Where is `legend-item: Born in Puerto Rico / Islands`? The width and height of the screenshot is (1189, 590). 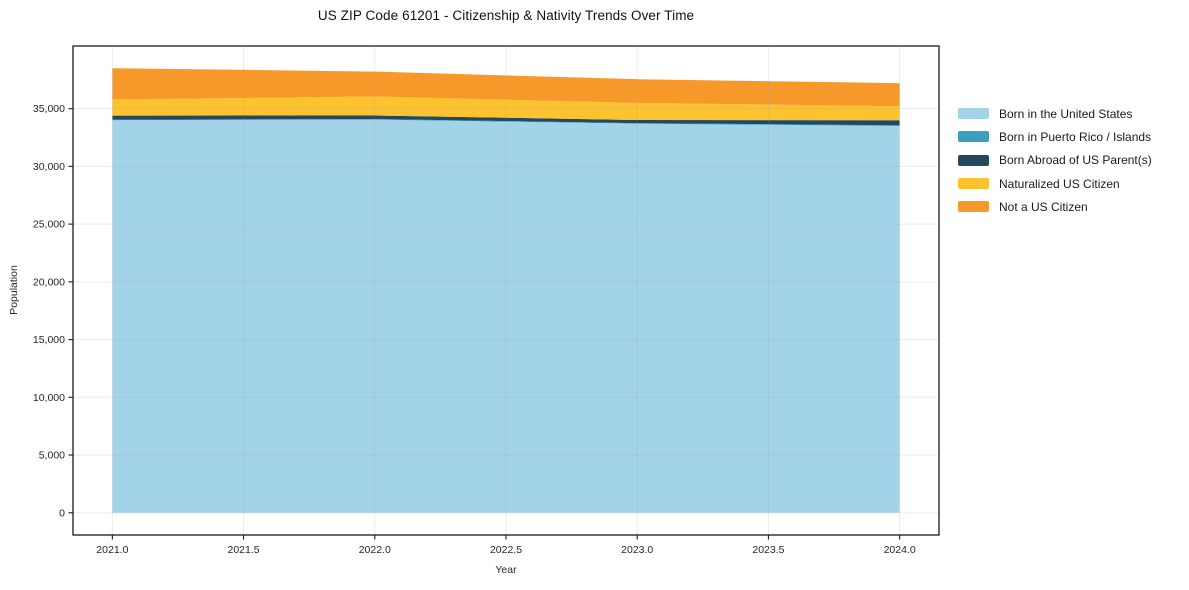 legend-item: Born in Puerto Rico / Islands is located at coordinates (1055, 136).